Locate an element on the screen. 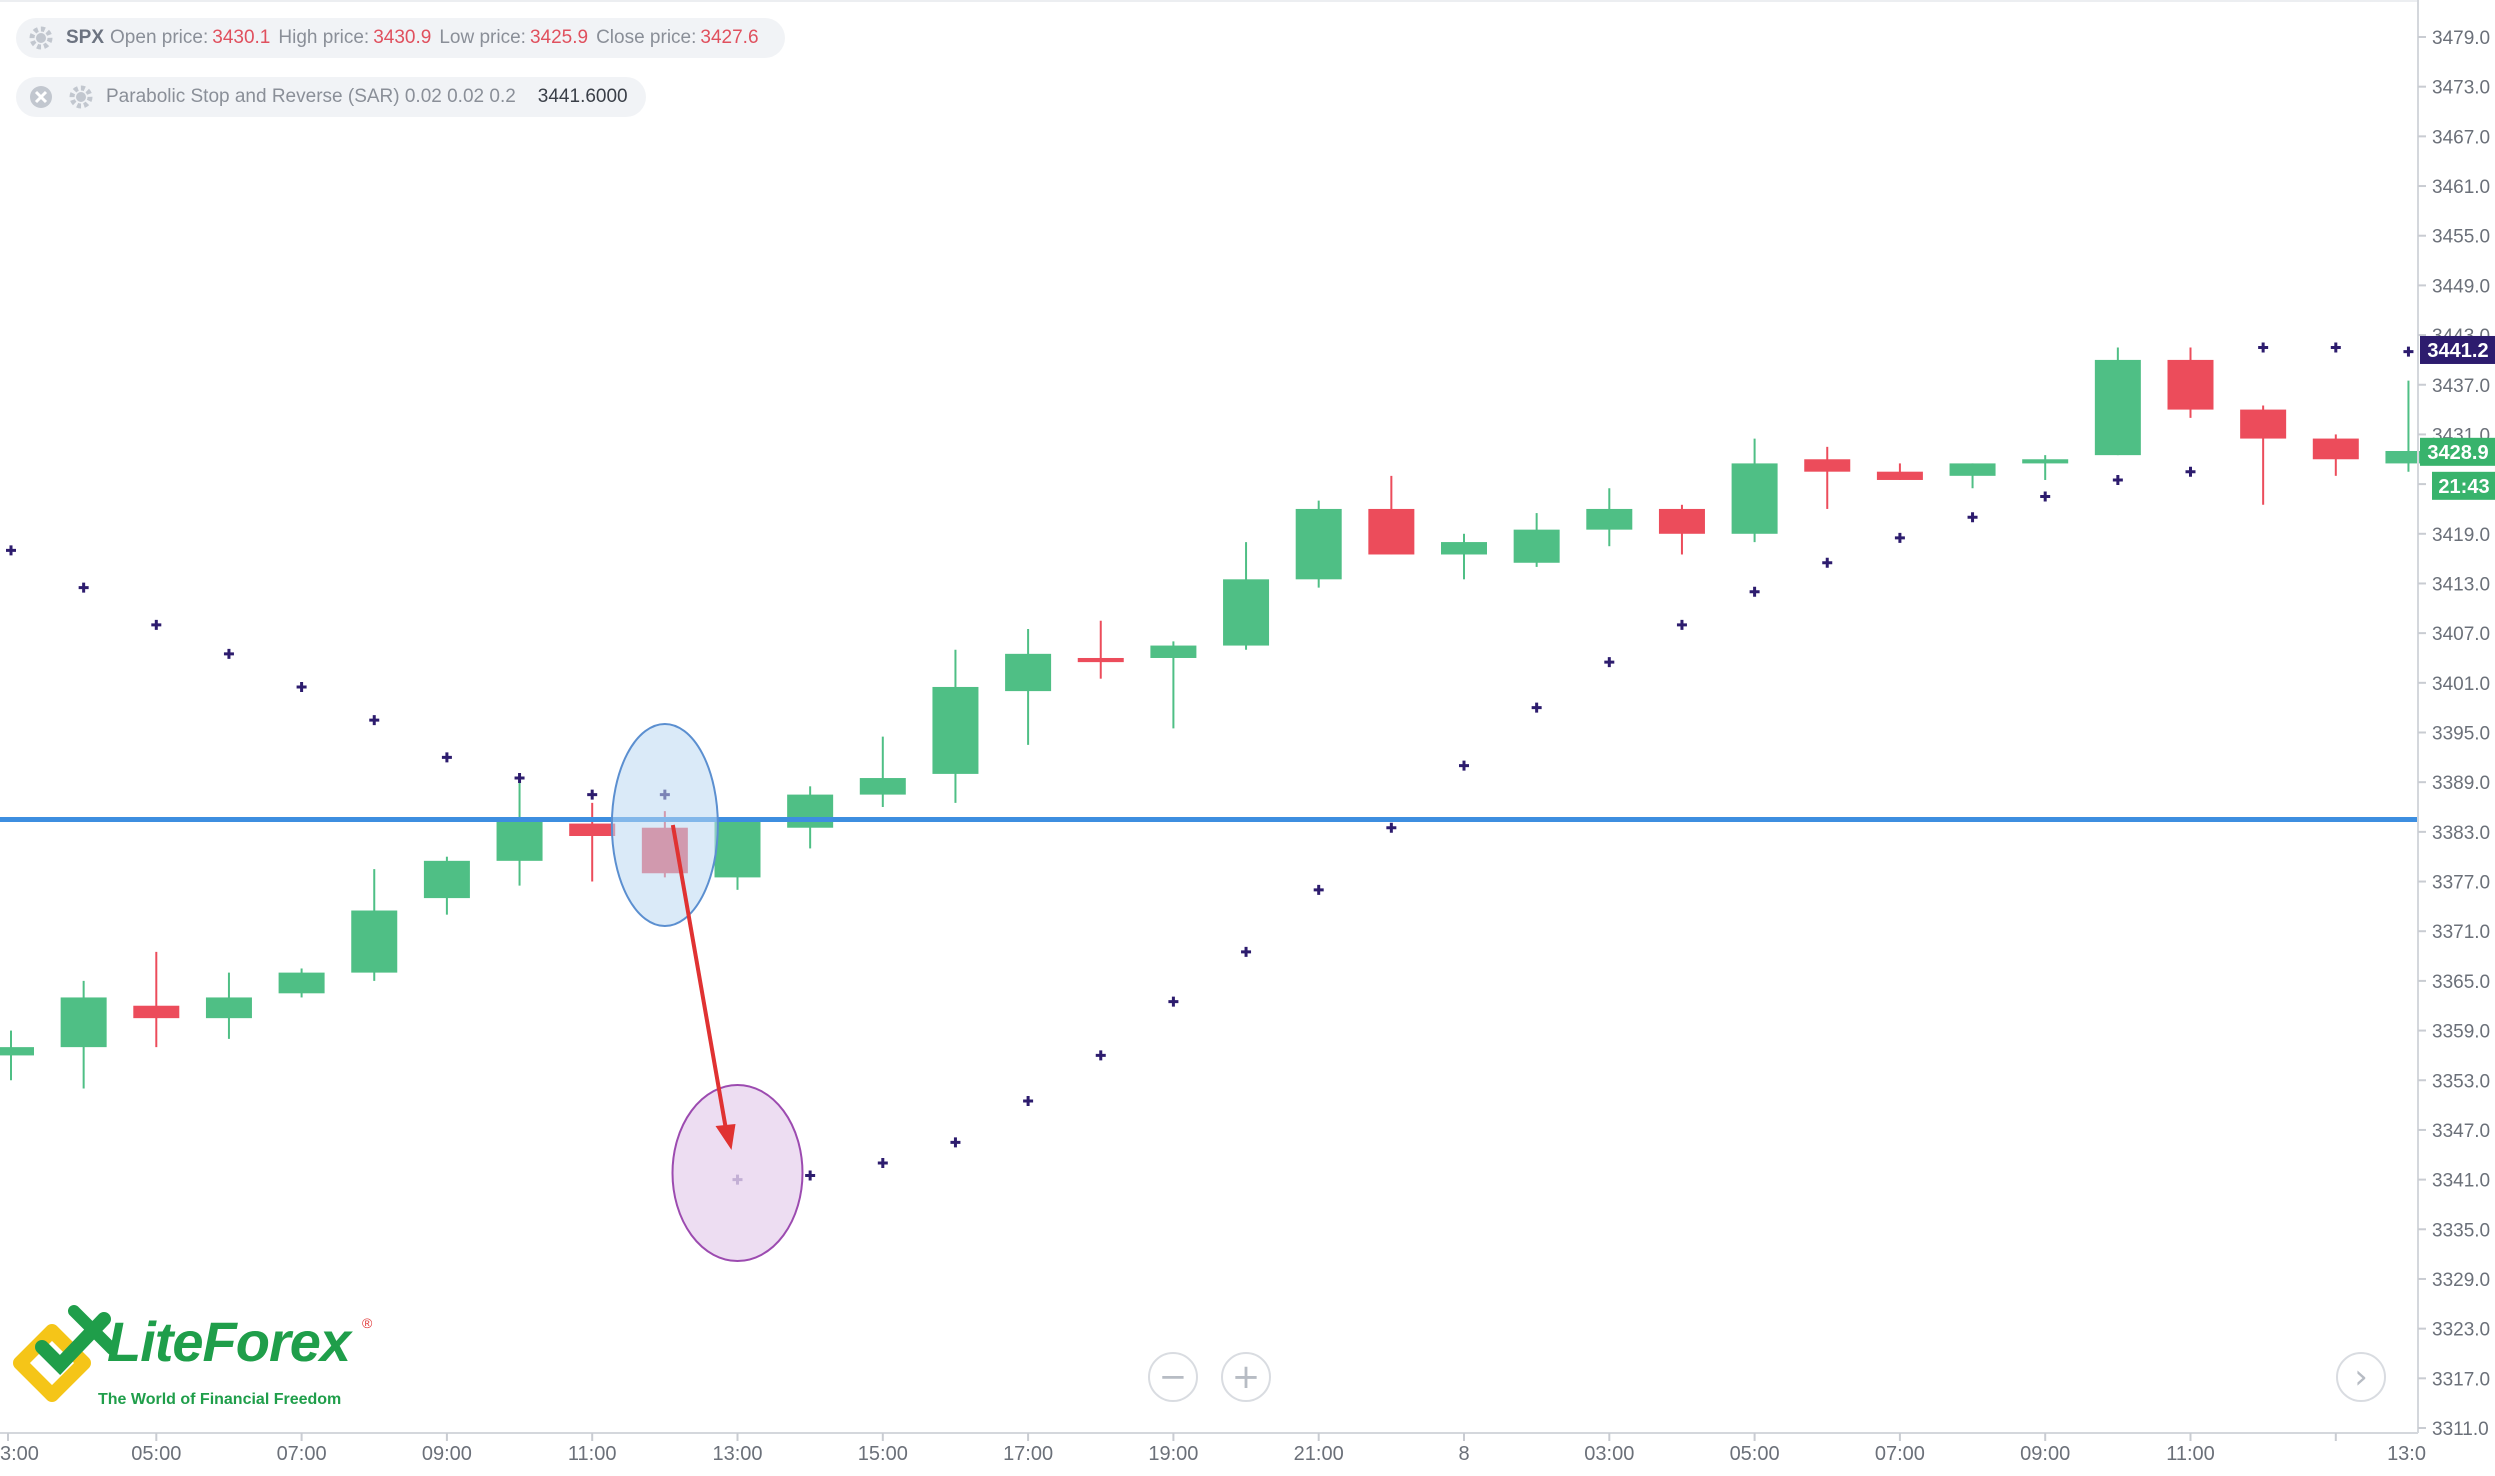 The width and height of the screenshot is (2495, 1476). zoom-out-button: − is located at coordinates (1173, 1377).